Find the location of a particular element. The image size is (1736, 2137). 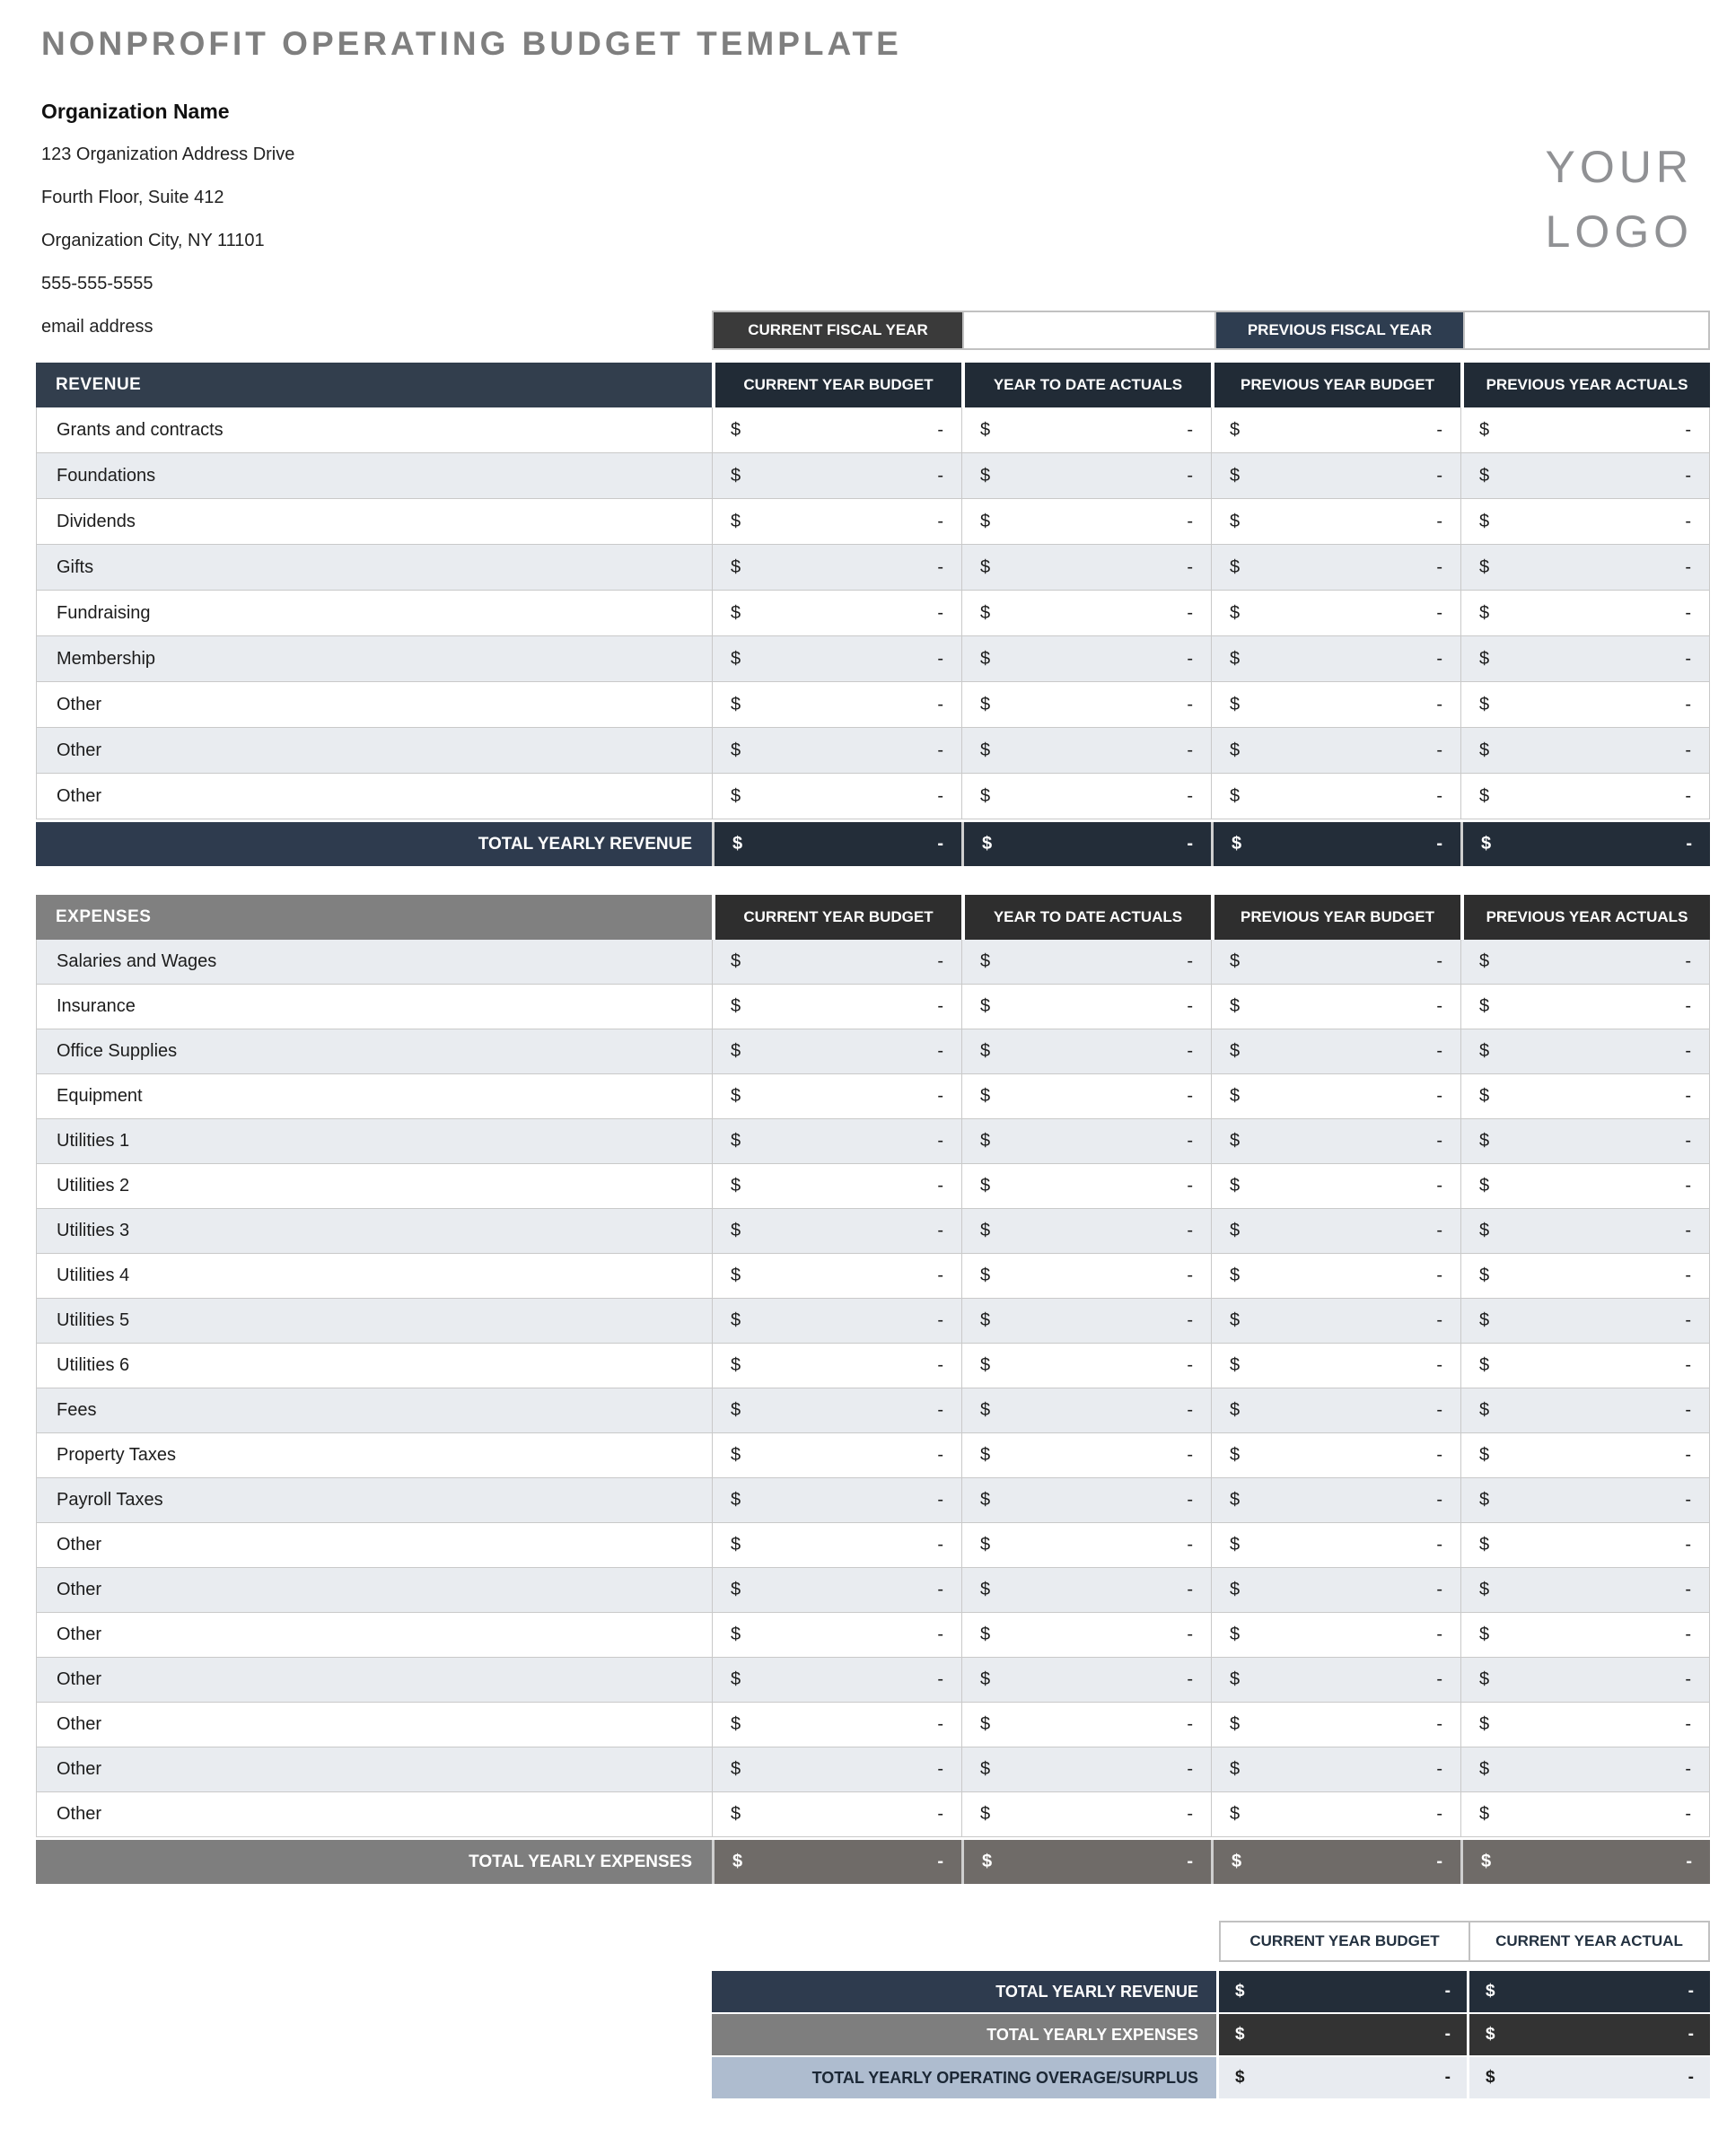

current-fiscal-year-input is located at coordinates (1088, 330).